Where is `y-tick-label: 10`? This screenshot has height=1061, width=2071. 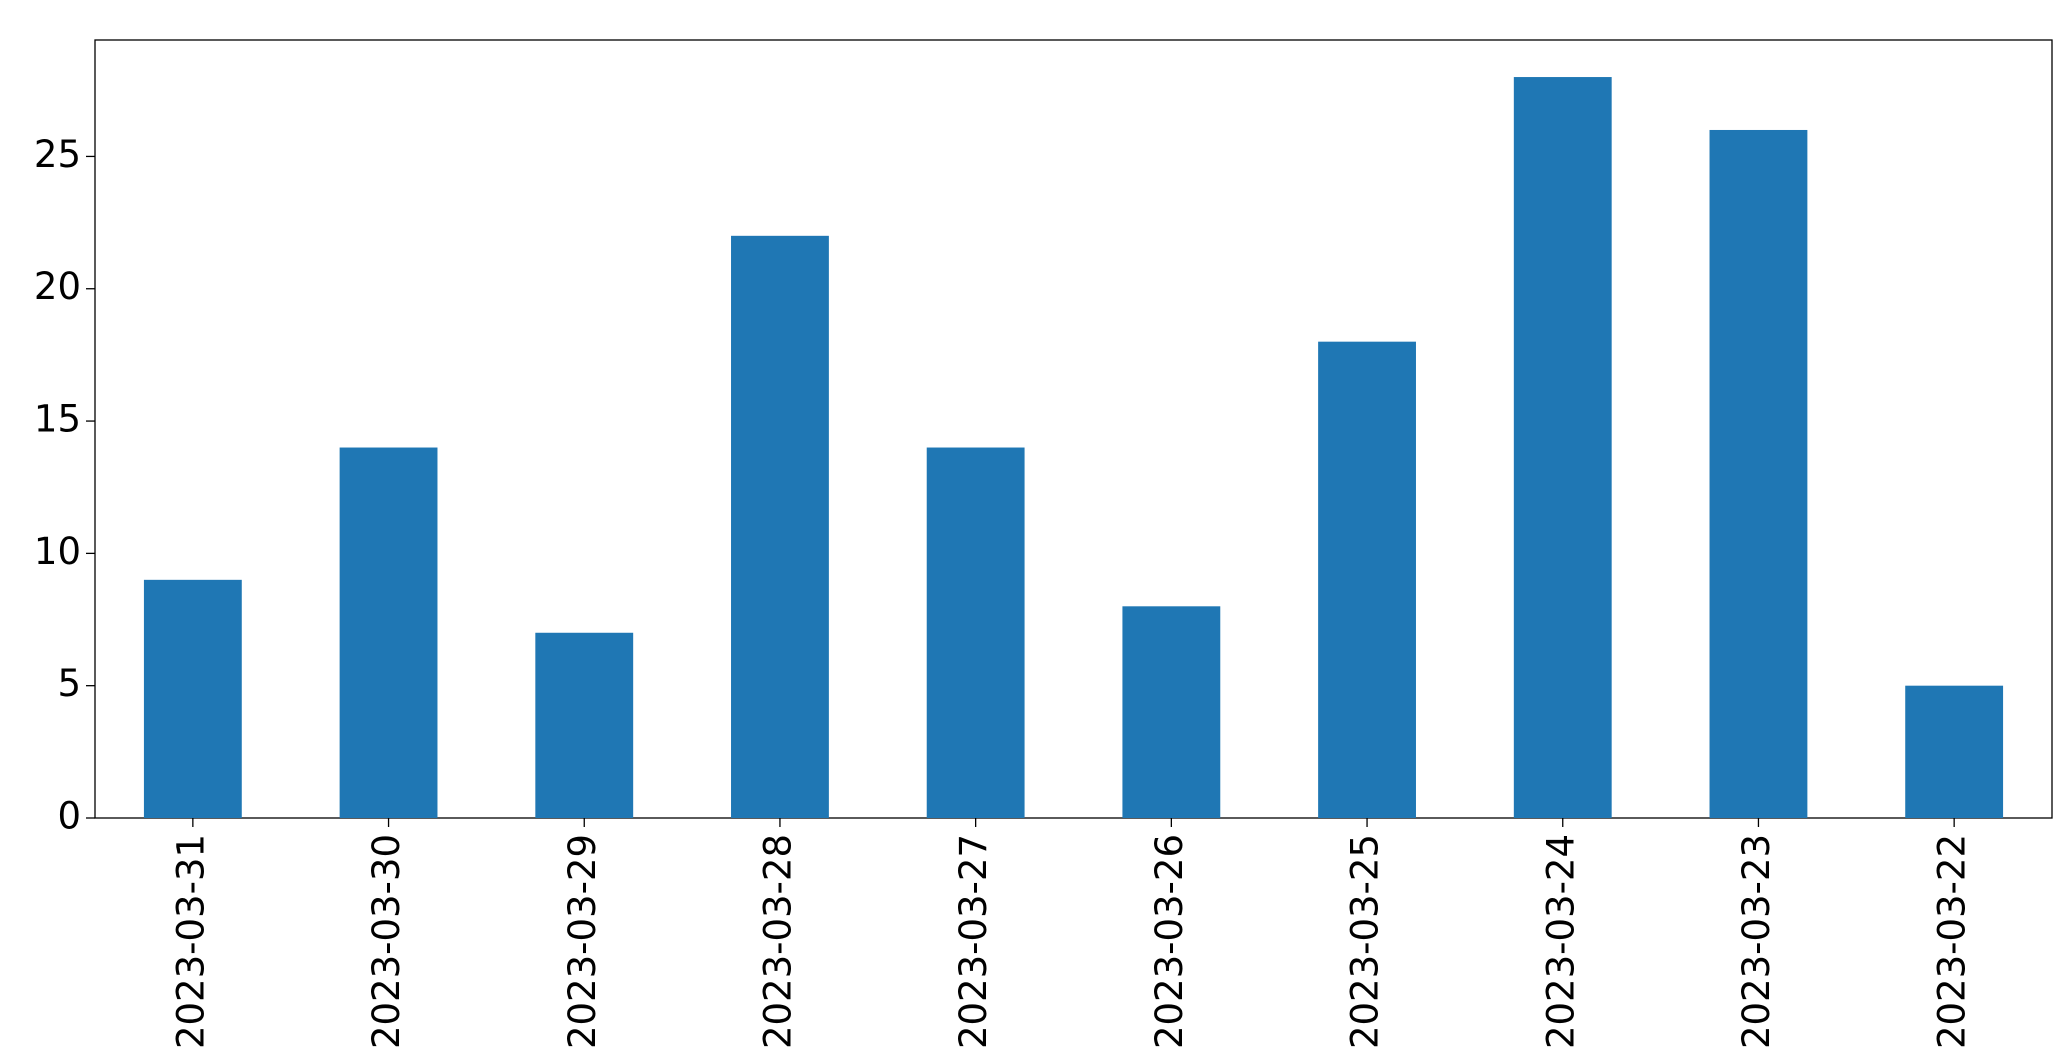 y-tick-label: 10 is located at coordinates (57, 551).